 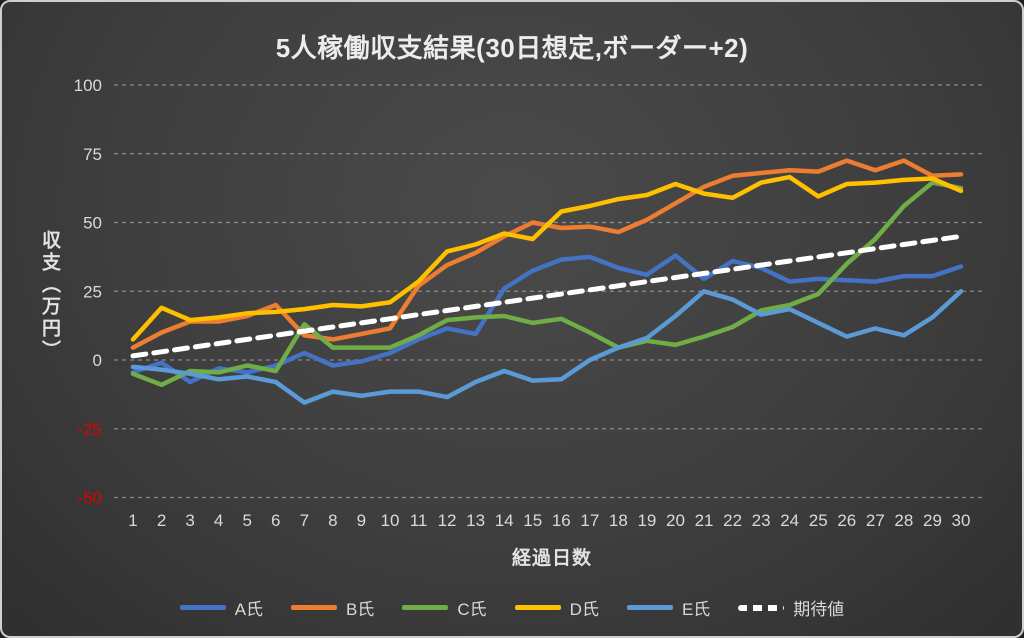 I want to click on x-tick-label: 25, so click(x=818, y=520).